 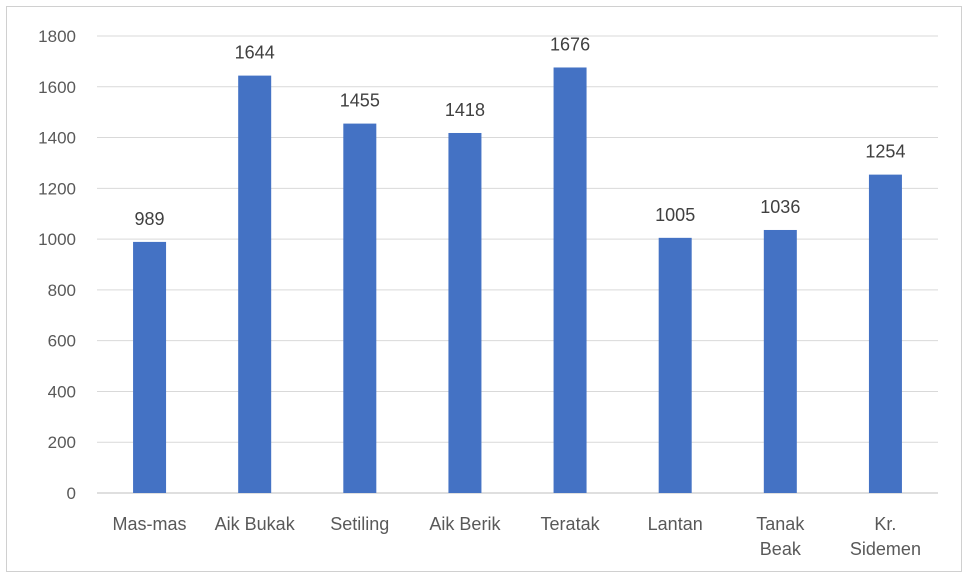 I want to click on y-axis-ticks: 0 200 400 600 800 1000 1200 1400 1600 1800, so click(x=57, y=265).